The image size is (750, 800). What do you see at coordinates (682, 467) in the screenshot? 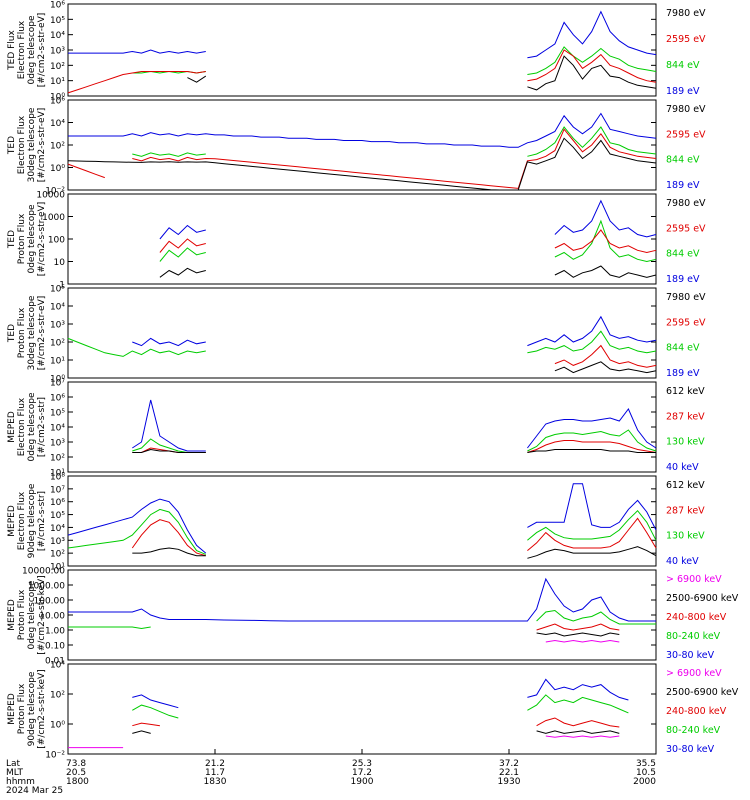
I see `legend-entry: 40 keV` at bounding box center [682, 467].